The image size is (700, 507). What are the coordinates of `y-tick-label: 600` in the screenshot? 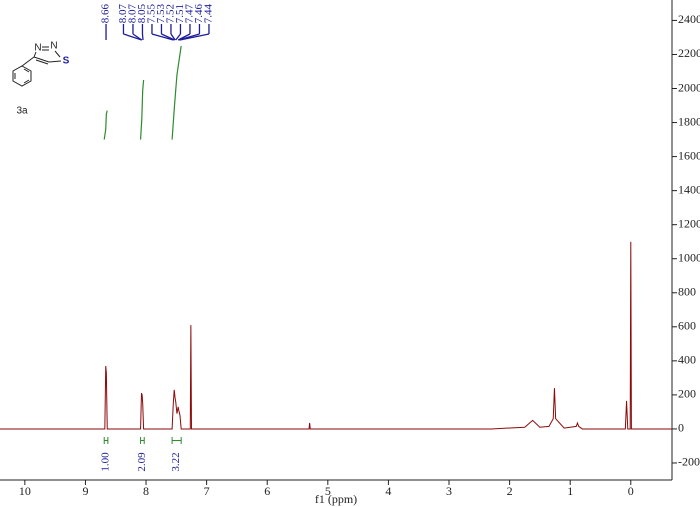 It's located at (687, 326).